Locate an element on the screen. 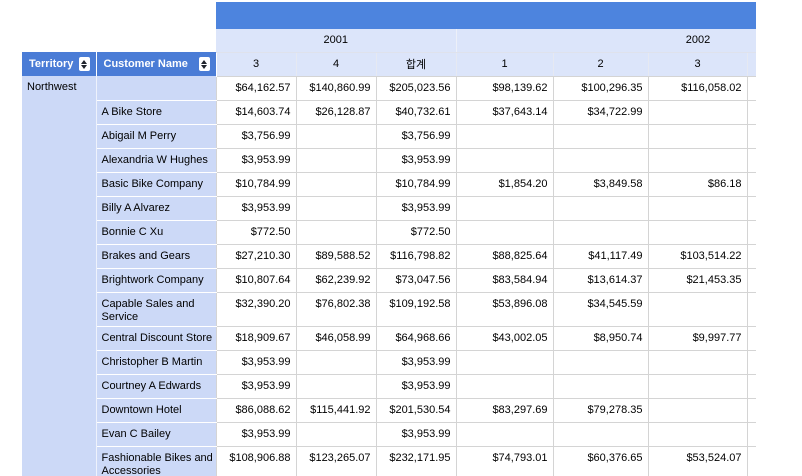  value-cell: $13,614.37 is located at coordinates (601, 280).